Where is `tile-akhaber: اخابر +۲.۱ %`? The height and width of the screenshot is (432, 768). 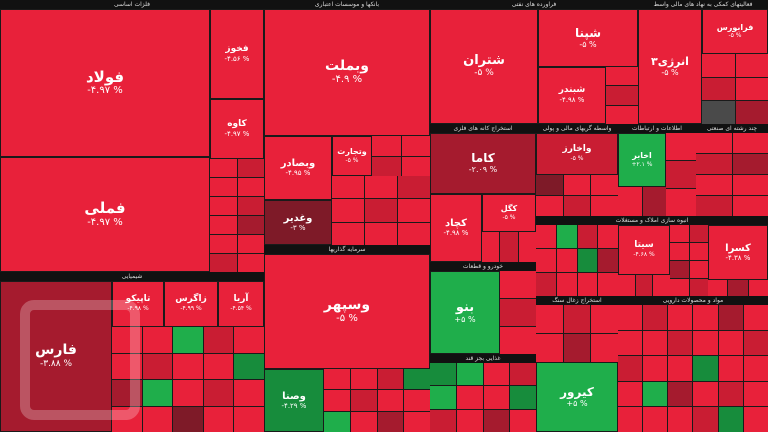
tile-akhaber: اخابر +۲.۱ % is located at coordinates (642, 160).